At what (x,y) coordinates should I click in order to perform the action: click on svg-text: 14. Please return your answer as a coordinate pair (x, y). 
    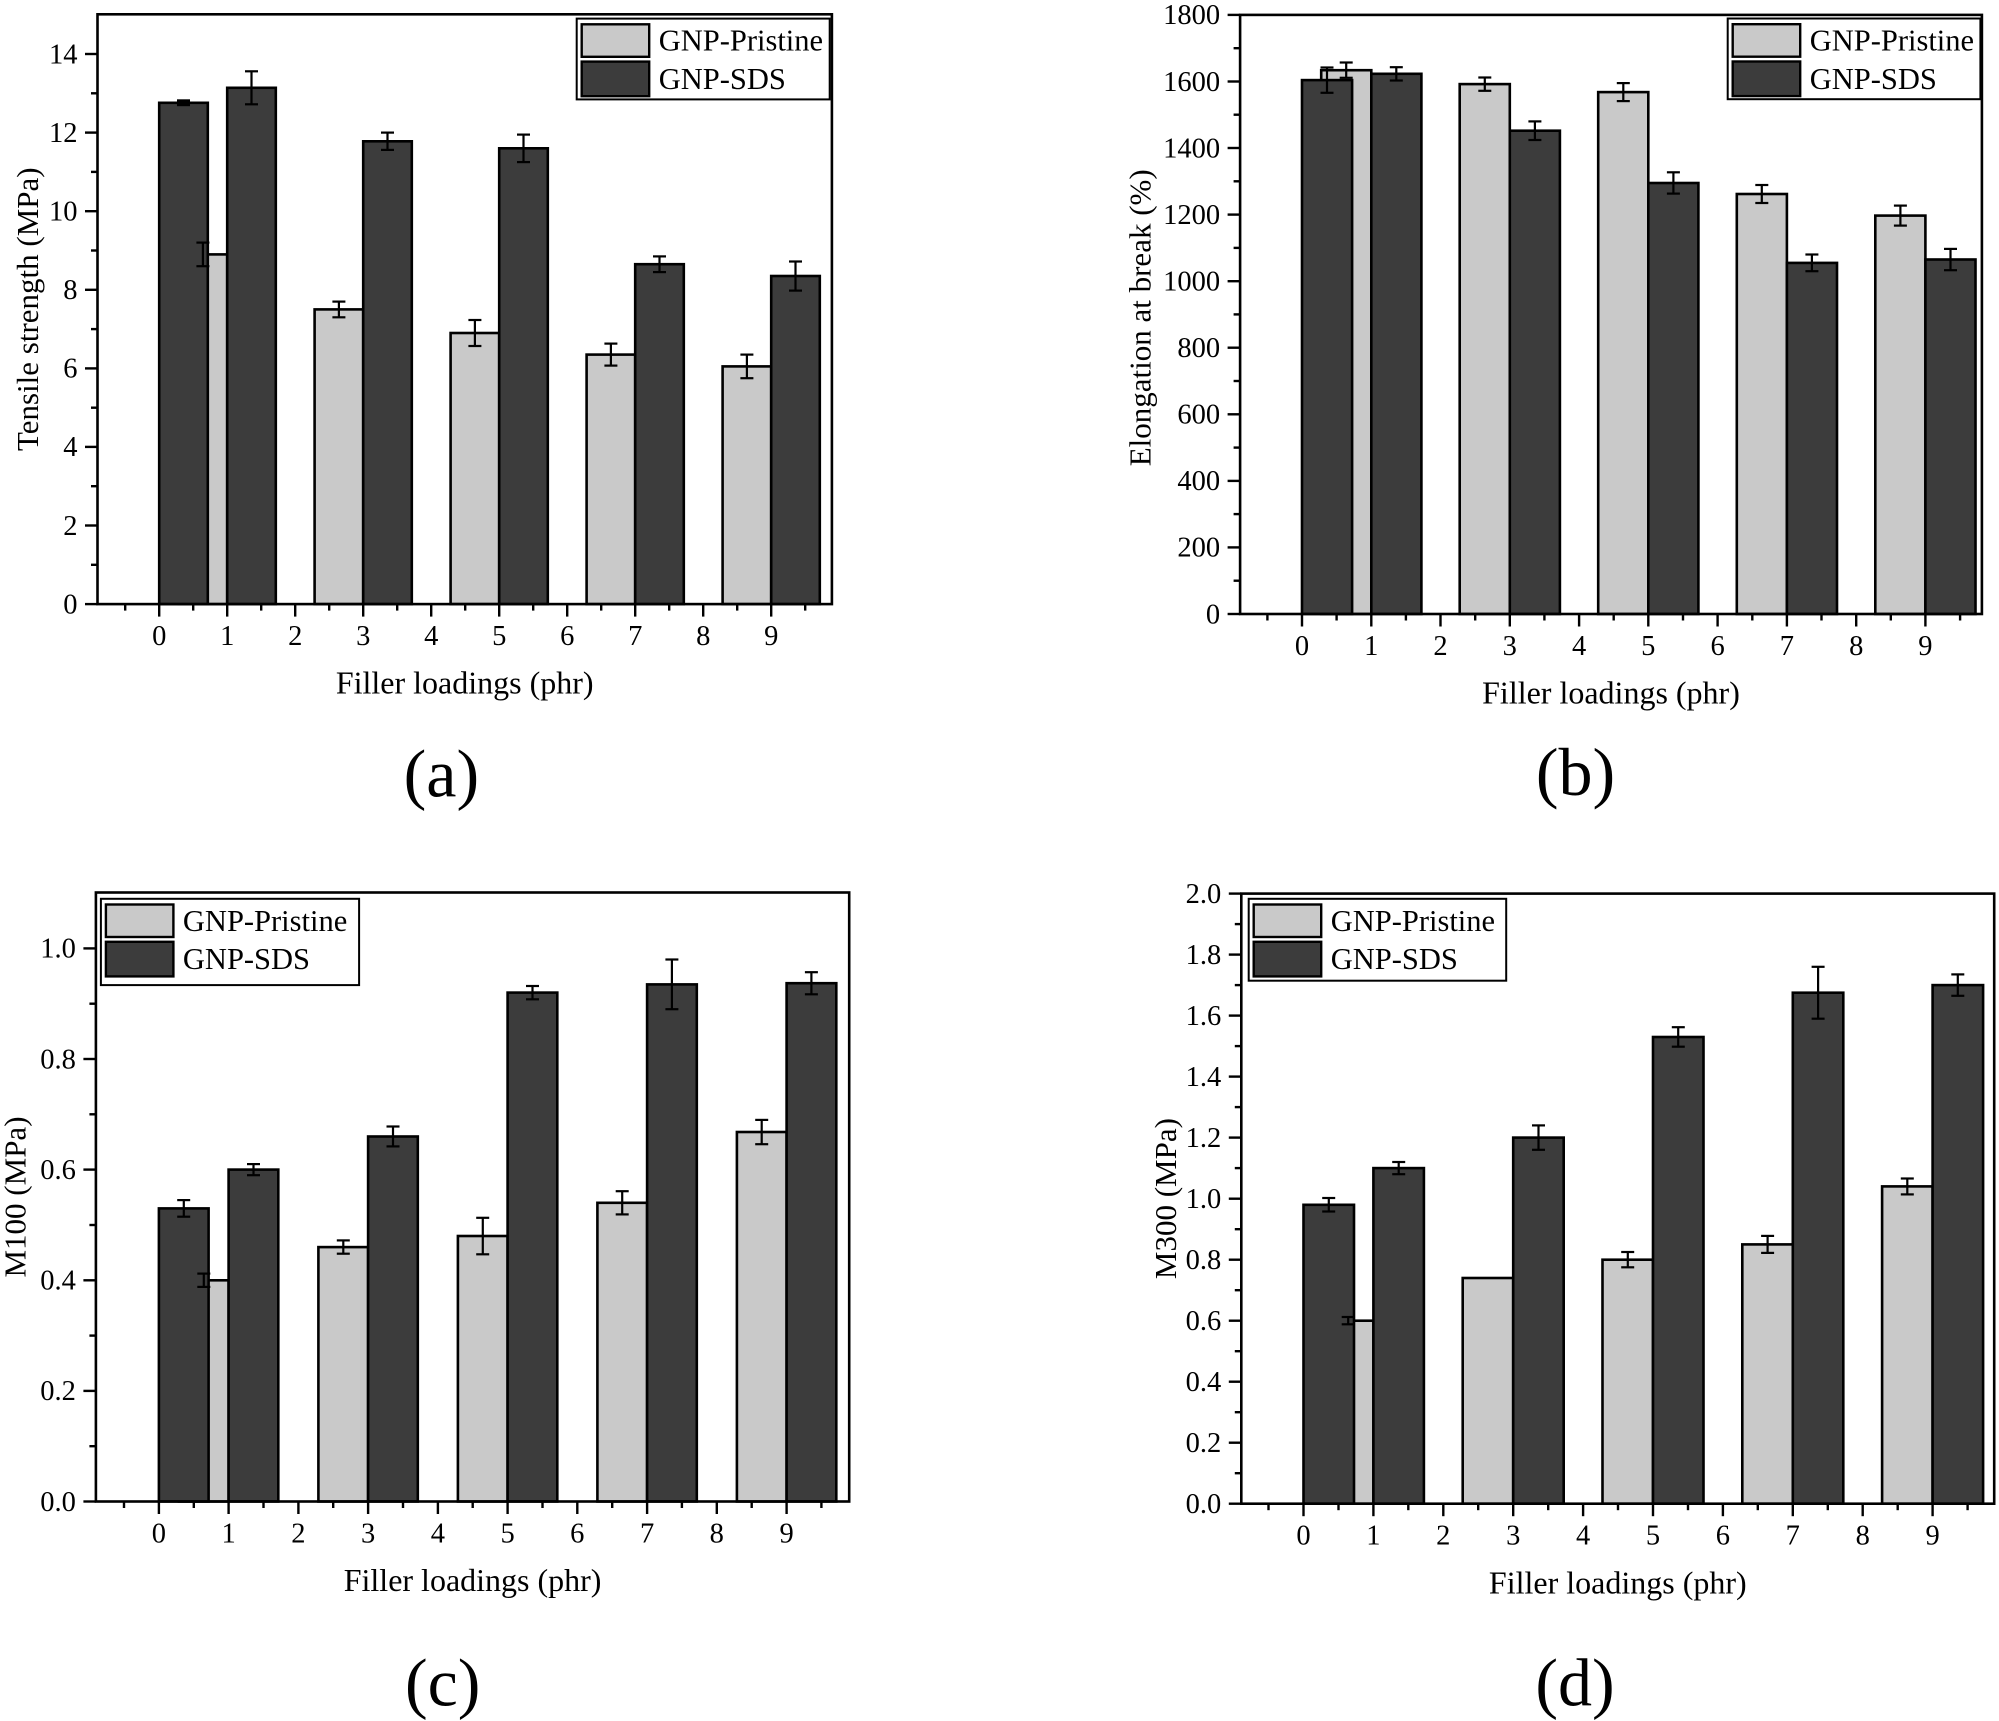
    Looking at the image, I should click on (63, 54).